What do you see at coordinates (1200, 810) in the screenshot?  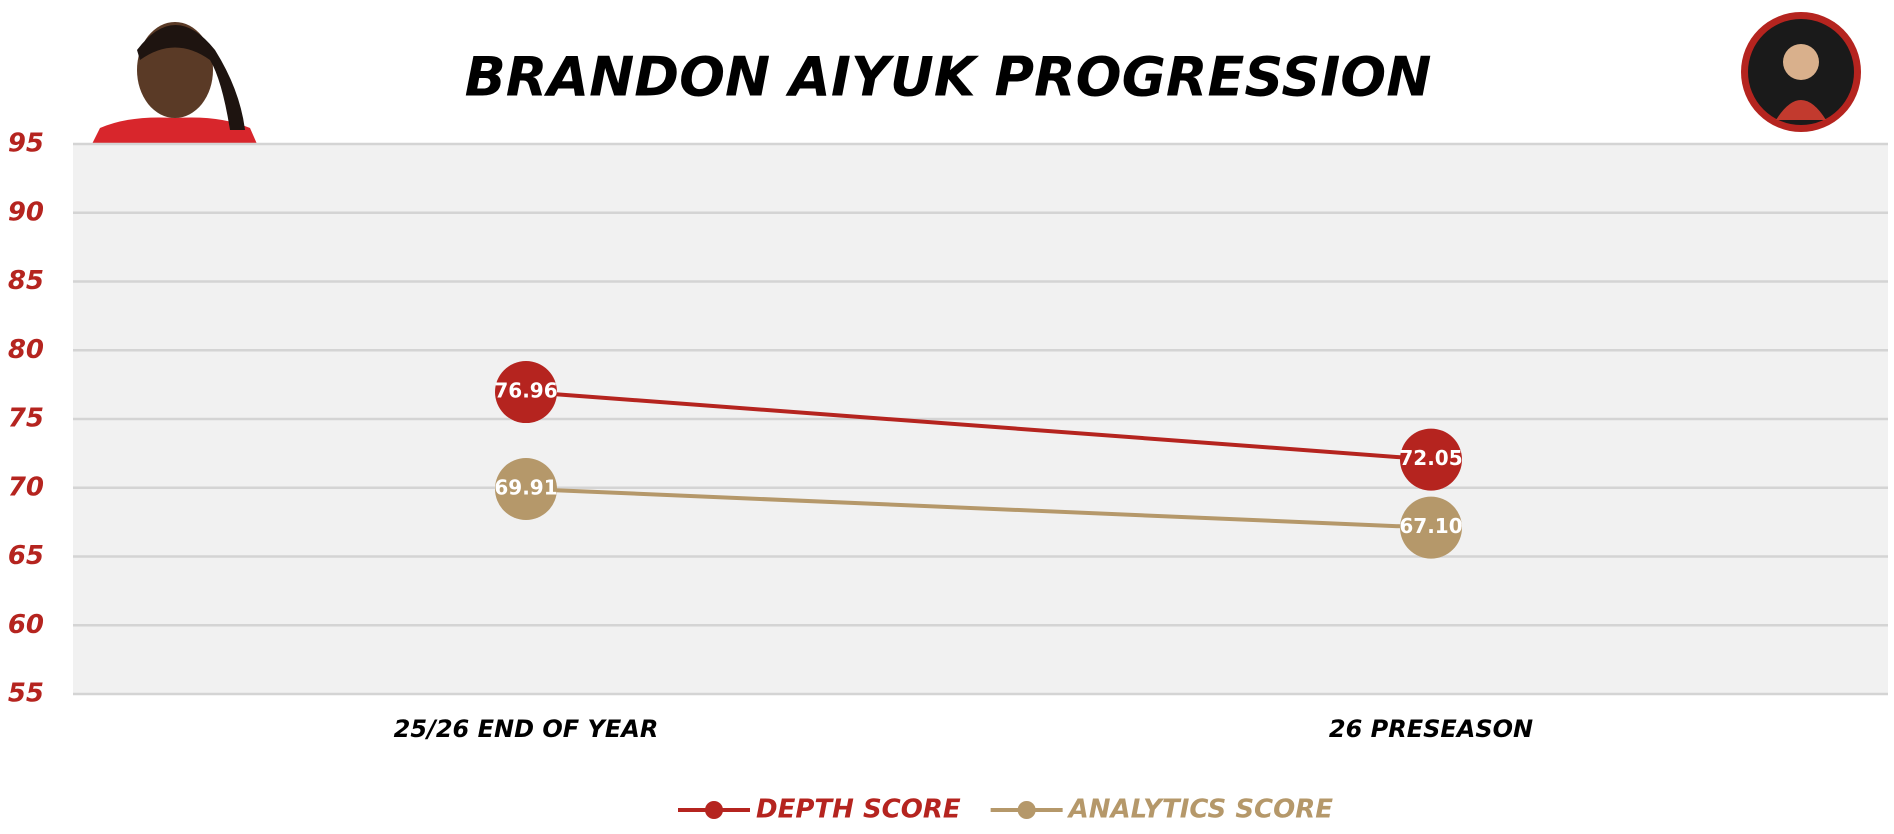 I see `legend-label: ANALYTICS SCORE` at bounding box center [1200, 810].